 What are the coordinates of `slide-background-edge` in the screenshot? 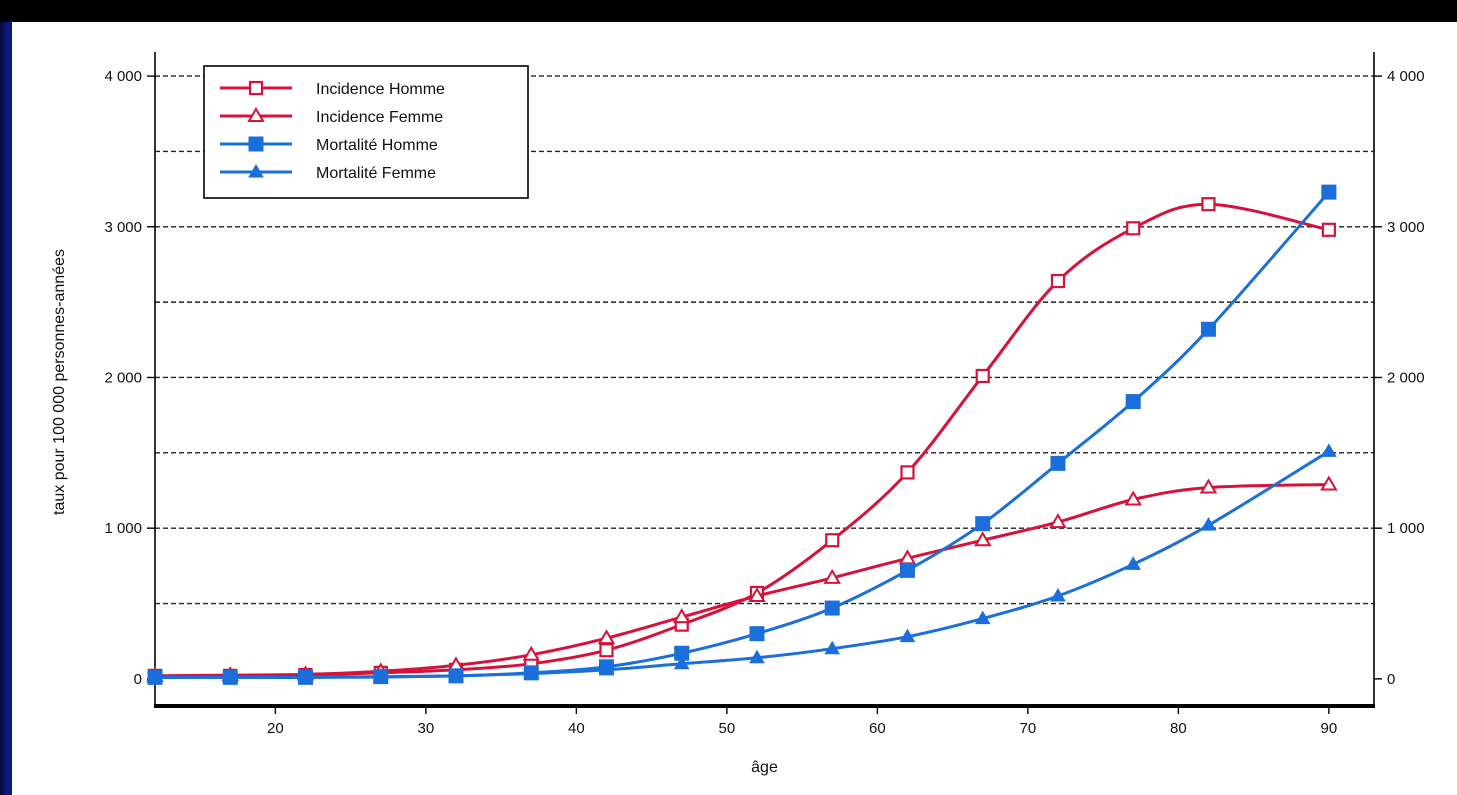 It's located at (6, 397).